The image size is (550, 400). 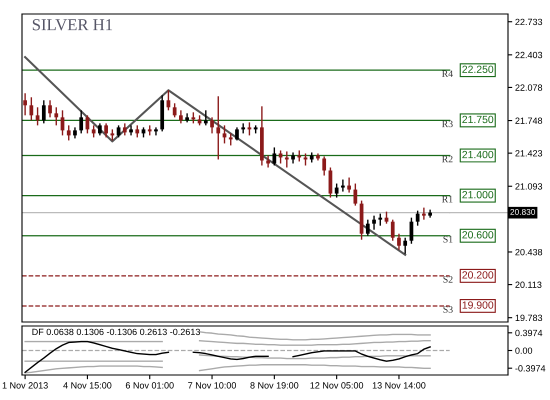 I want to click on annotation: 20.830, so click(x=523, y=211).